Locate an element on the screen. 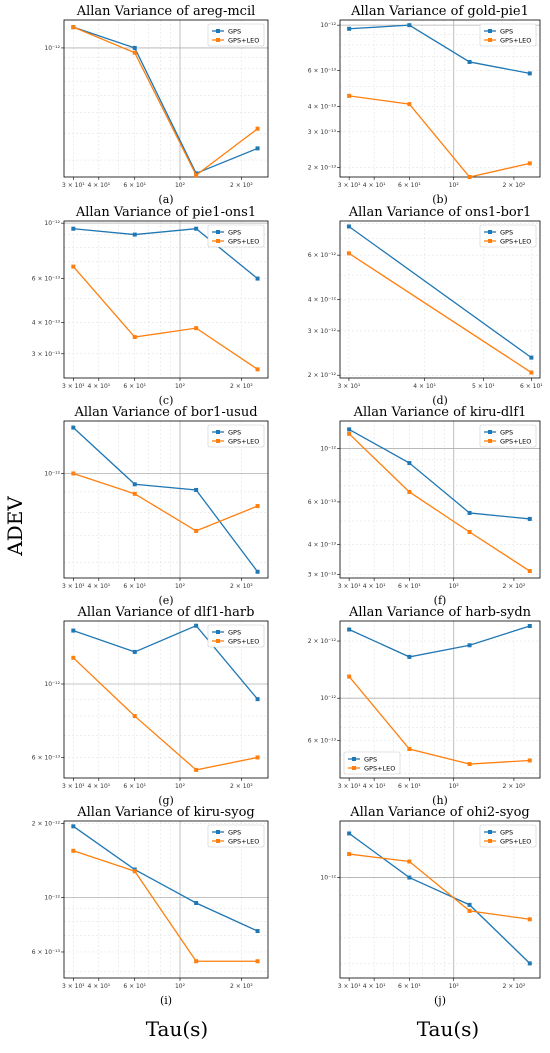 Image resolution: width=550 pixels, height=1053 pixels. y-tick-label: 2 × 10⁻¹² is located at coordinates (322, 375).